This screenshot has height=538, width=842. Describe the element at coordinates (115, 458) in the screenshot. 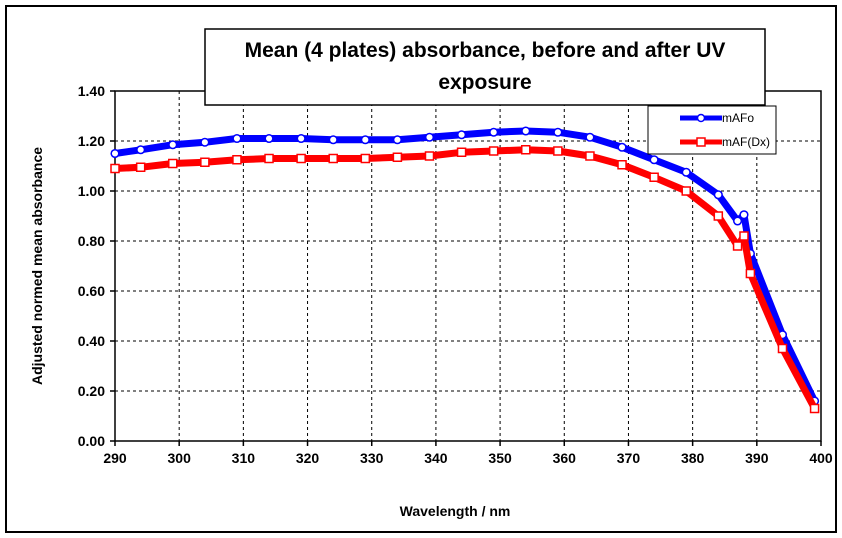

I see `x-tick-label: 290` at that location.